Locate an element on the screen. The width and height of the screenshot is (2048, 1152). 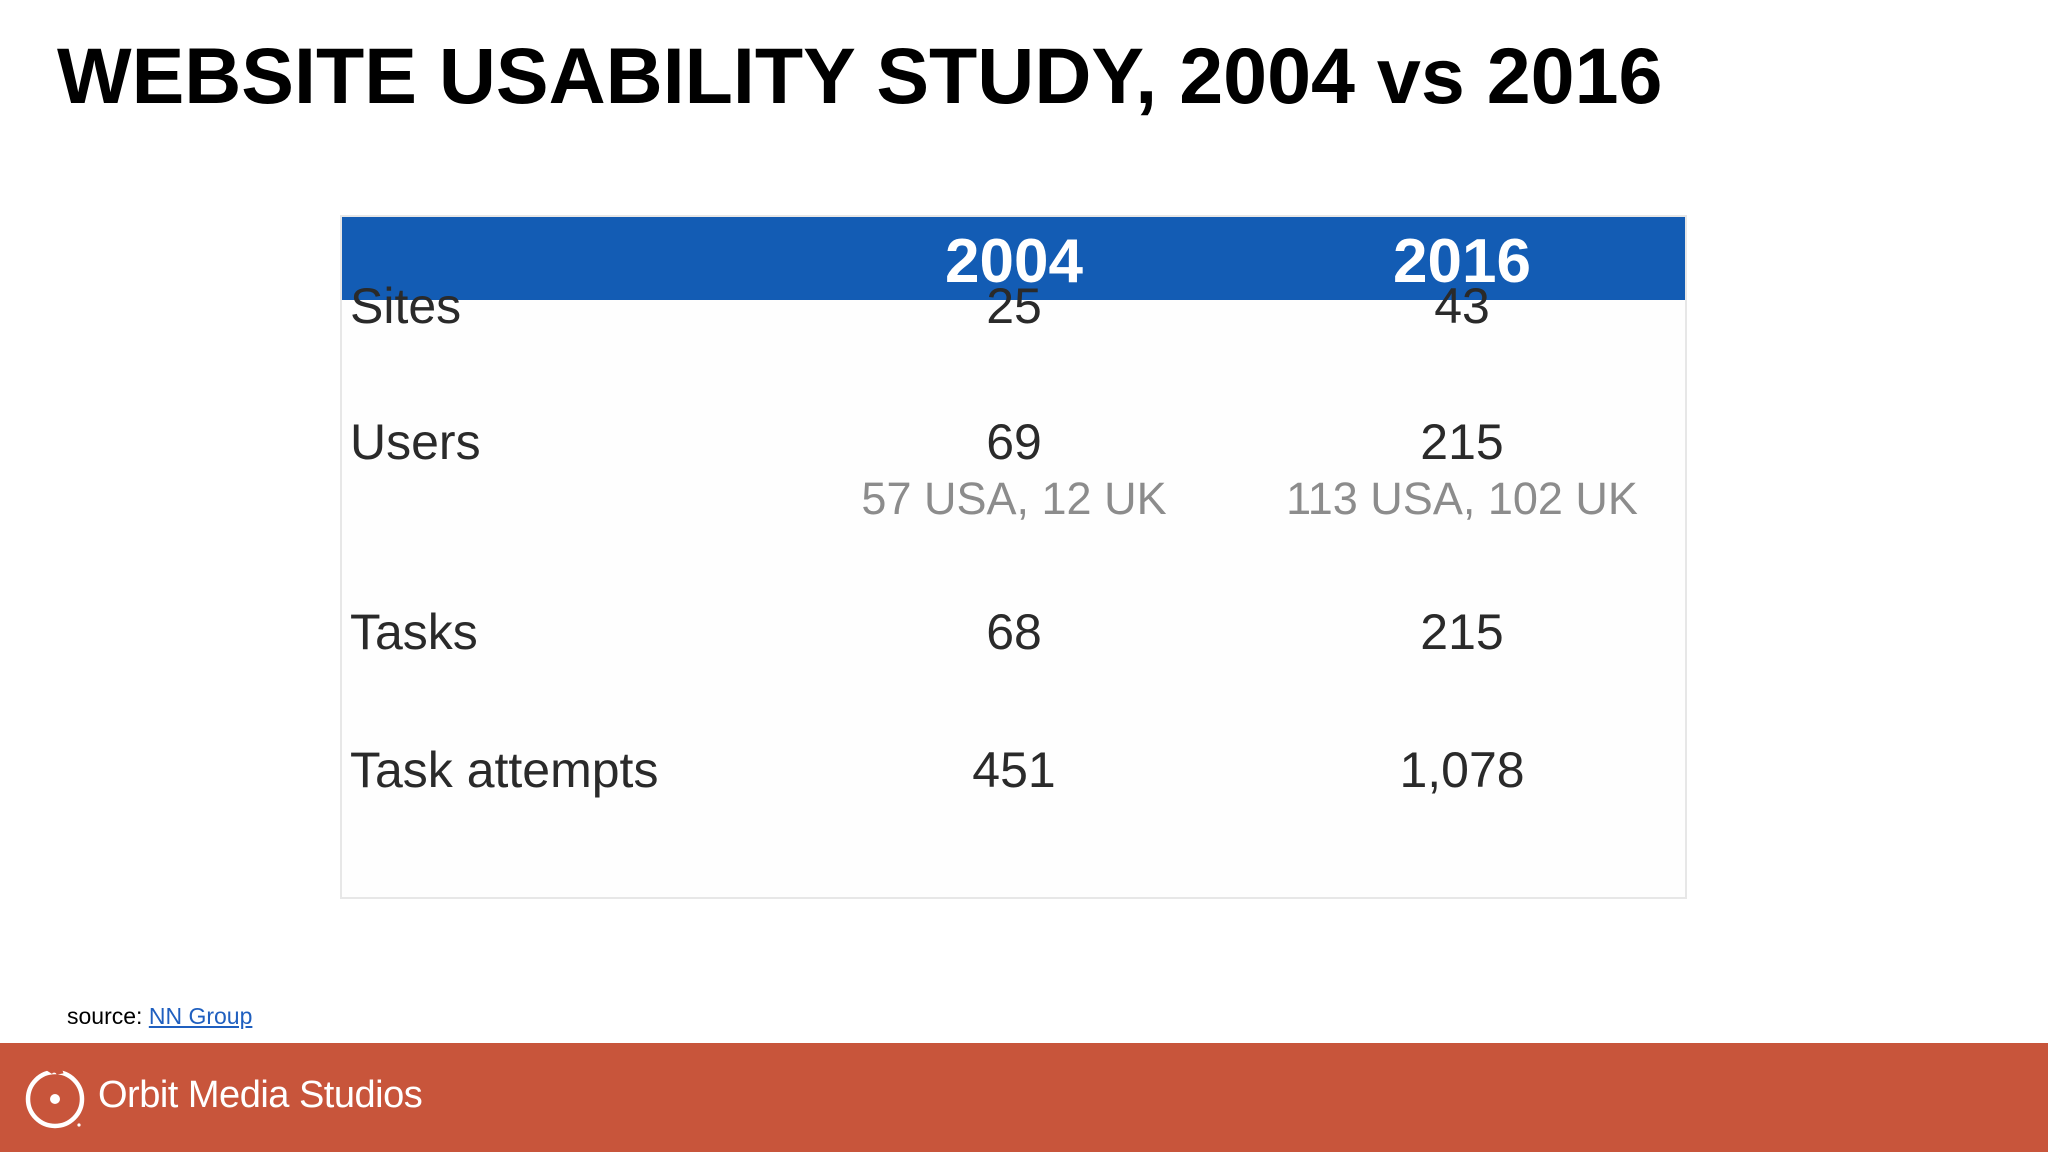
slide-title: WEBSITE USABILITY STUDY, 2004 vs 2016 is located at coordinates (860, 75).